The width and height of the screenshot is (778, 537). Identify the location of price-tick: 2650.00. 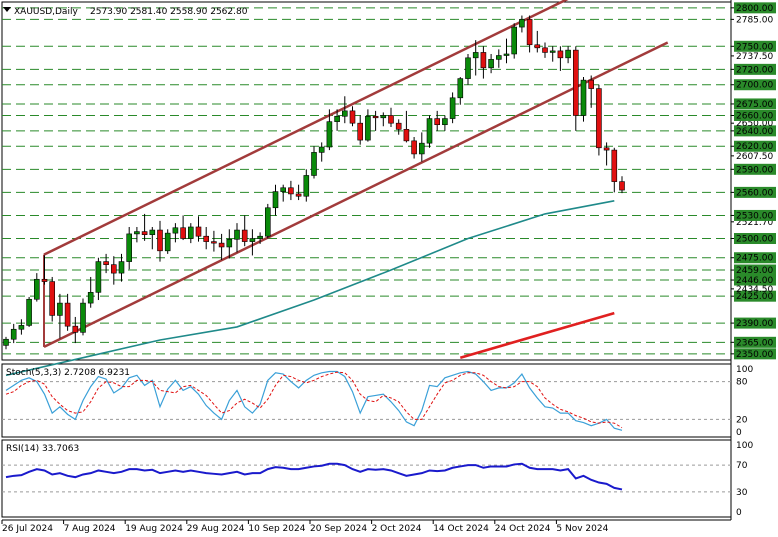
(752, 124).